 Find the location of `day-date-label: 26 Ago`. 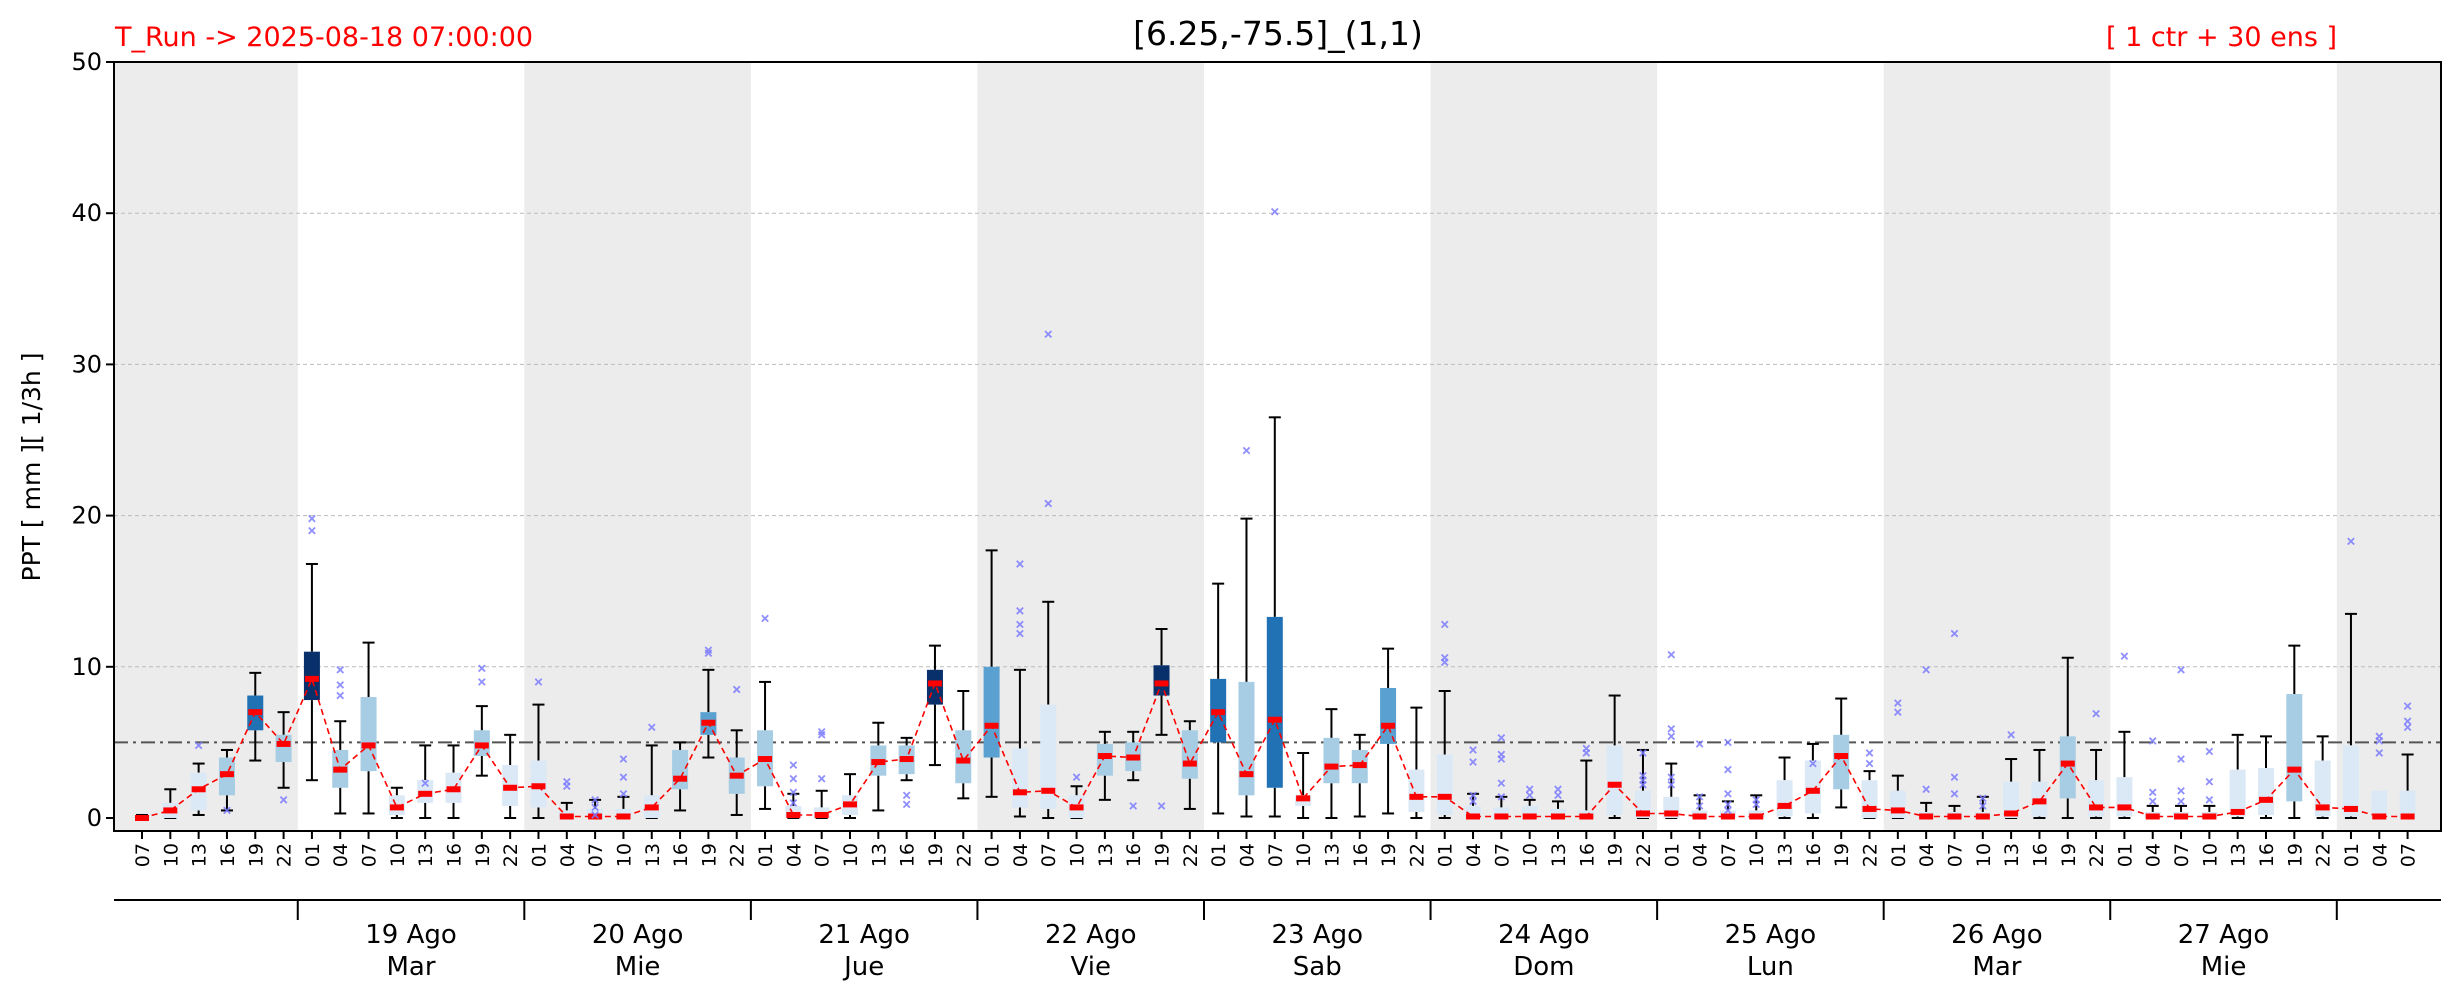

day-date-label: 26 Ago is located at coordinates (1997, 935).